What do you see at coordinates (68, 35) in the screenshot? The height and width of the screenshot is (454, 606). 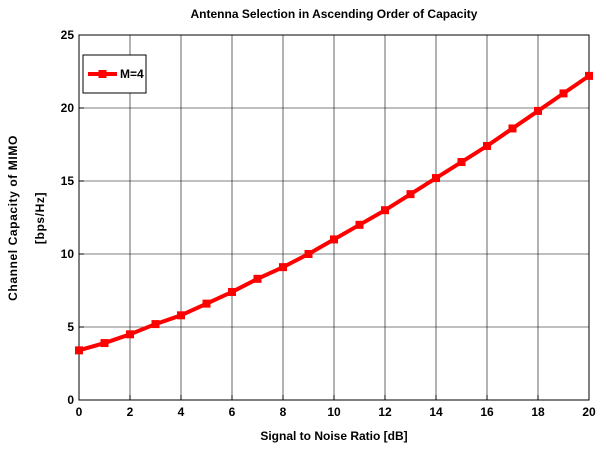 I see `y-tick-label: 25` at bounding box center [68, 35].